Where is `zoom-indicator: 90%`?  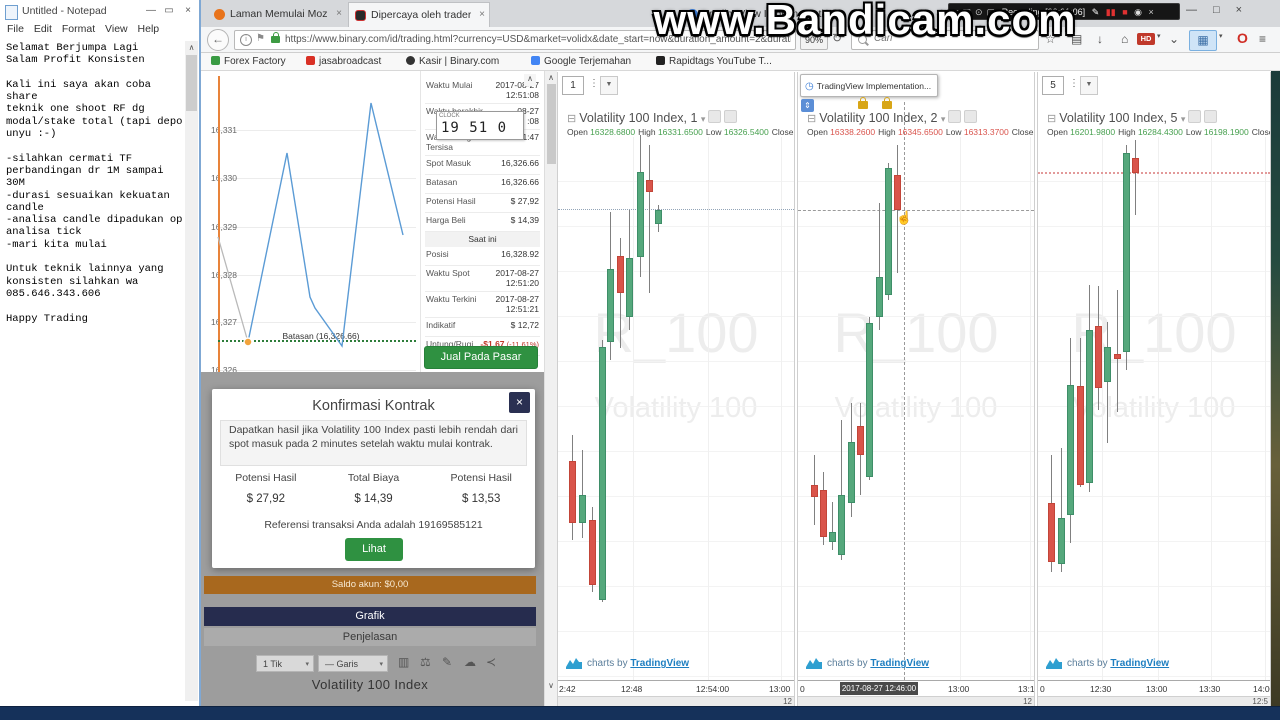 zoom-indicator: 90% is located at coordinates (814, 40).